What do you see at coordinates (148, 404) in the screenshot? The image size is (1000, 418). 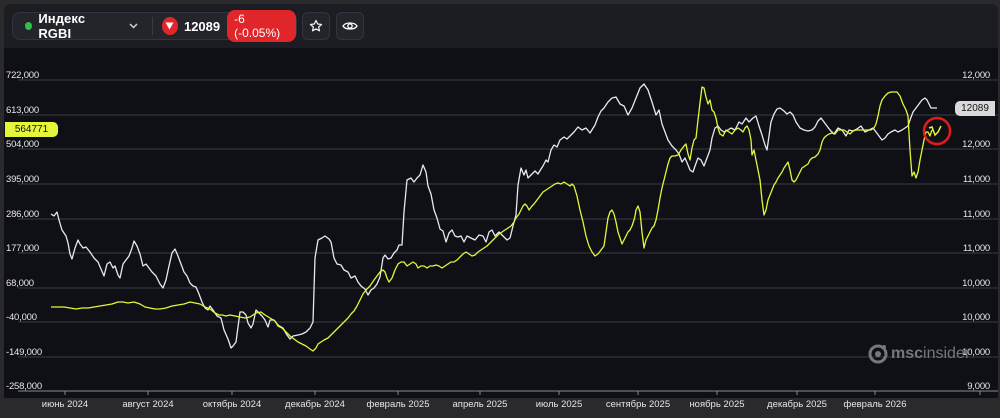 I see `x-axis-label: август 2024` at bounding box center [148, 404].